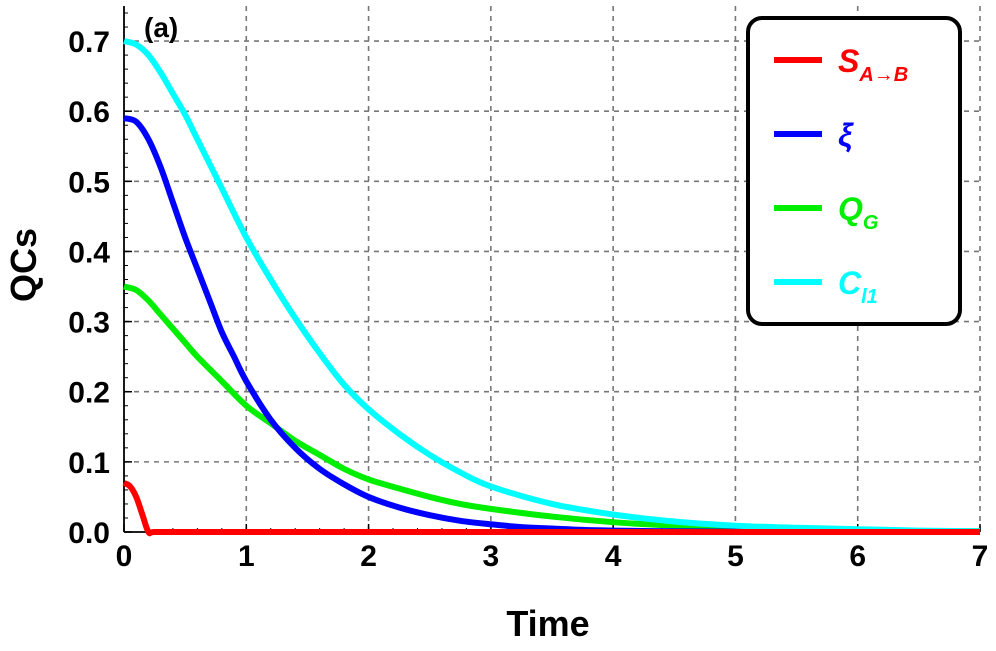  Describe the element at coordinates (869, 297) in the screenshot. I see `legend-label-subscript: l1` at that location.